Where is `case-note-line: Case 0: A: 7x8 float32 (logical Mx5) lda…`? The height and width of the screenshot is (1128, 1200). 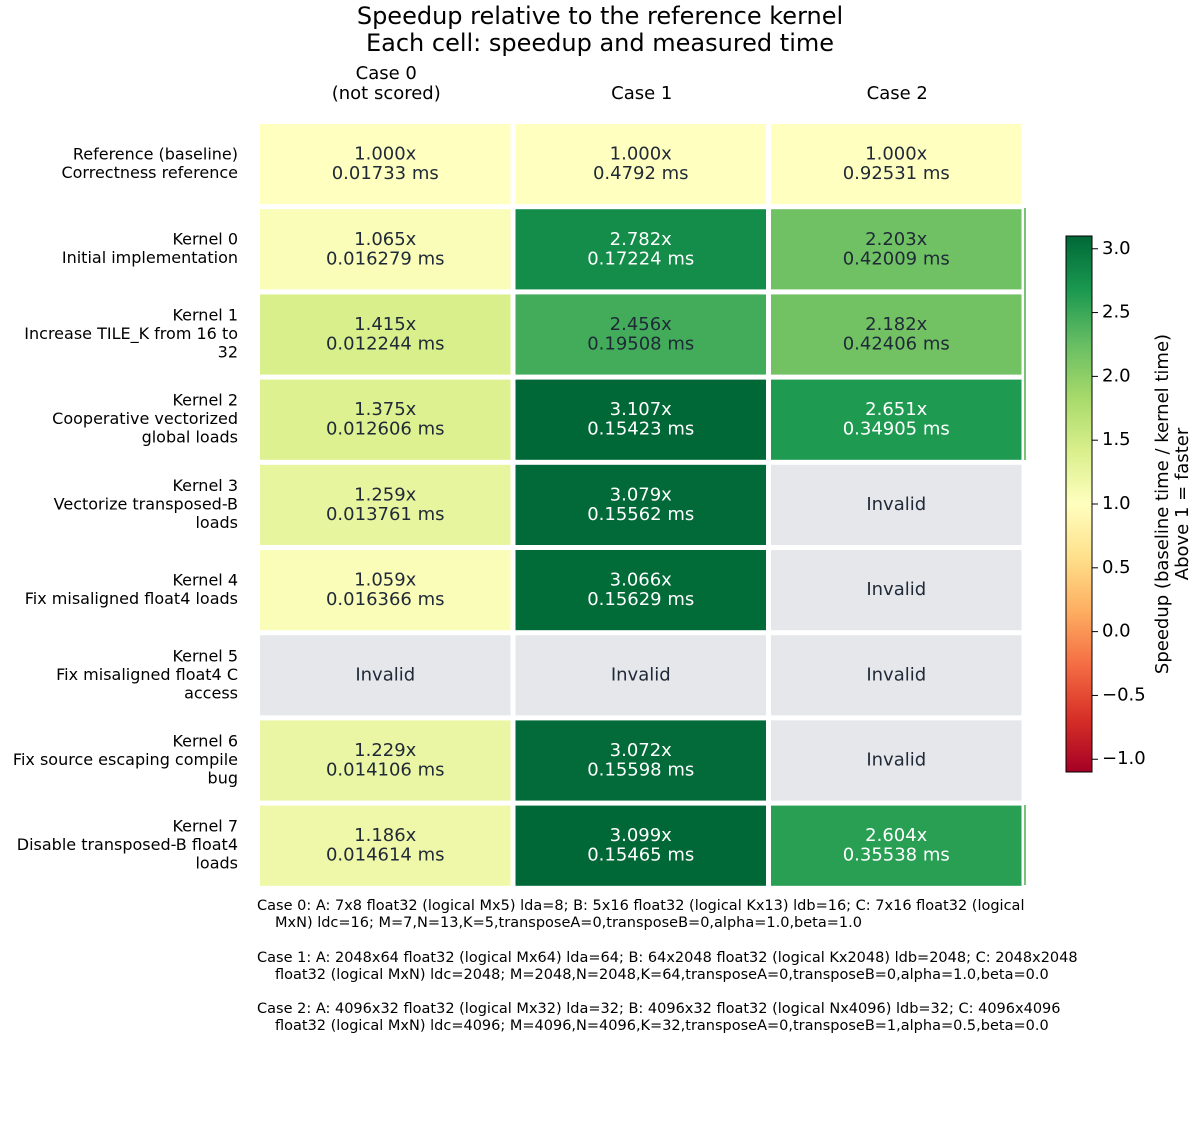
case-note-line: Case 0: A: 7x8 float32 (logical Mx5) lda… is located at coordinates (640, 906).